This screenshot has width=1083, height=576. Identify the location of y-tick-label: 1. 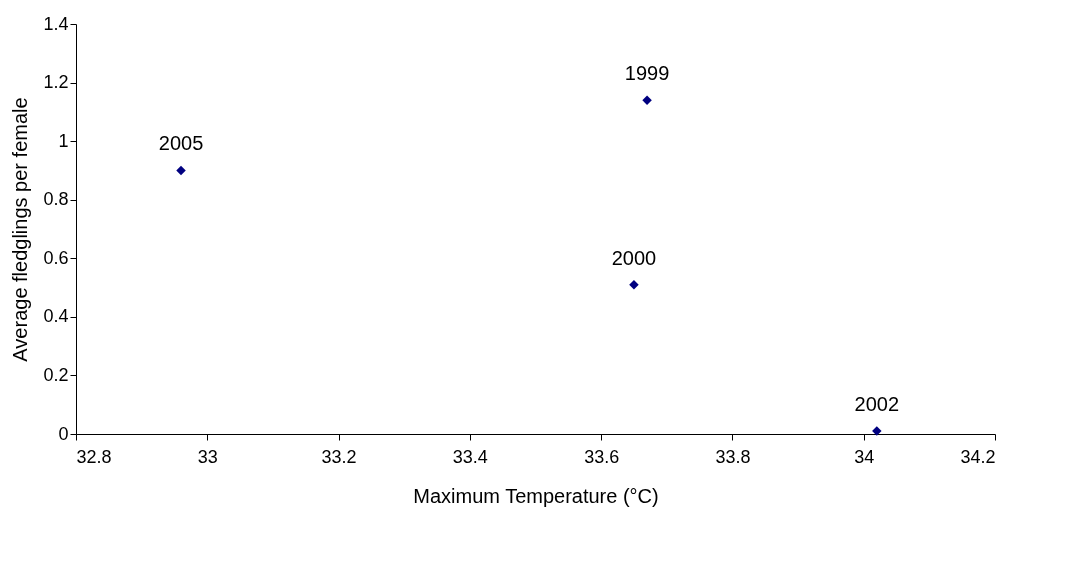
(63, 140).